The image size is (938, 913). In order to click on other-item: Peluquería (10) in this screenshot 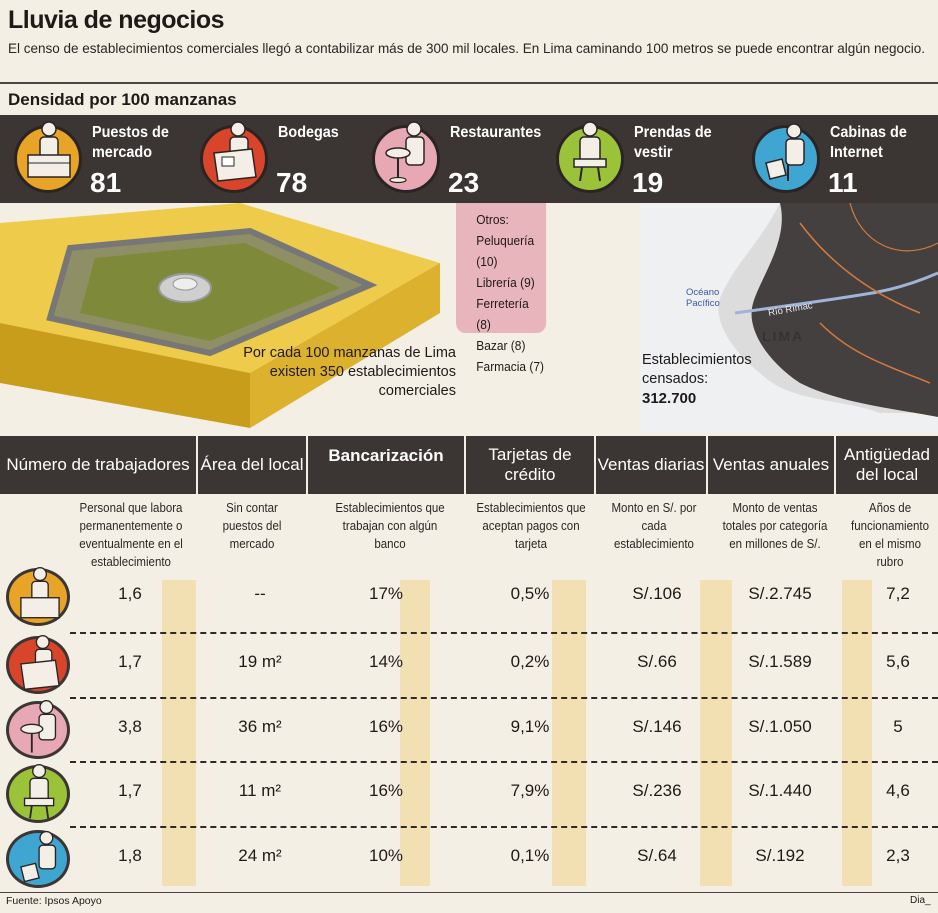, I will do `click(505, 251)`.